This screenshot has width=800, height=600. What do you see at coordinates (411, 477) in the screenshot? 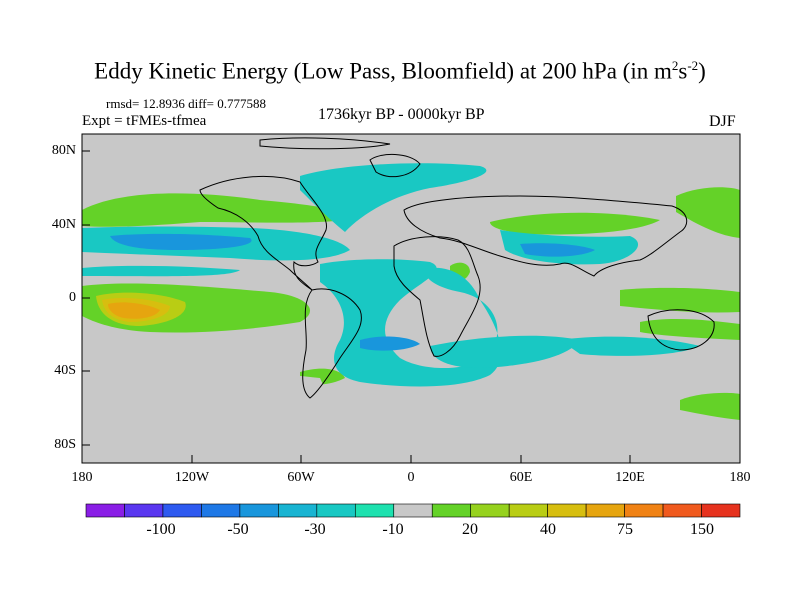
I see `x-label-0: 0` at bounding box center [411, 477].